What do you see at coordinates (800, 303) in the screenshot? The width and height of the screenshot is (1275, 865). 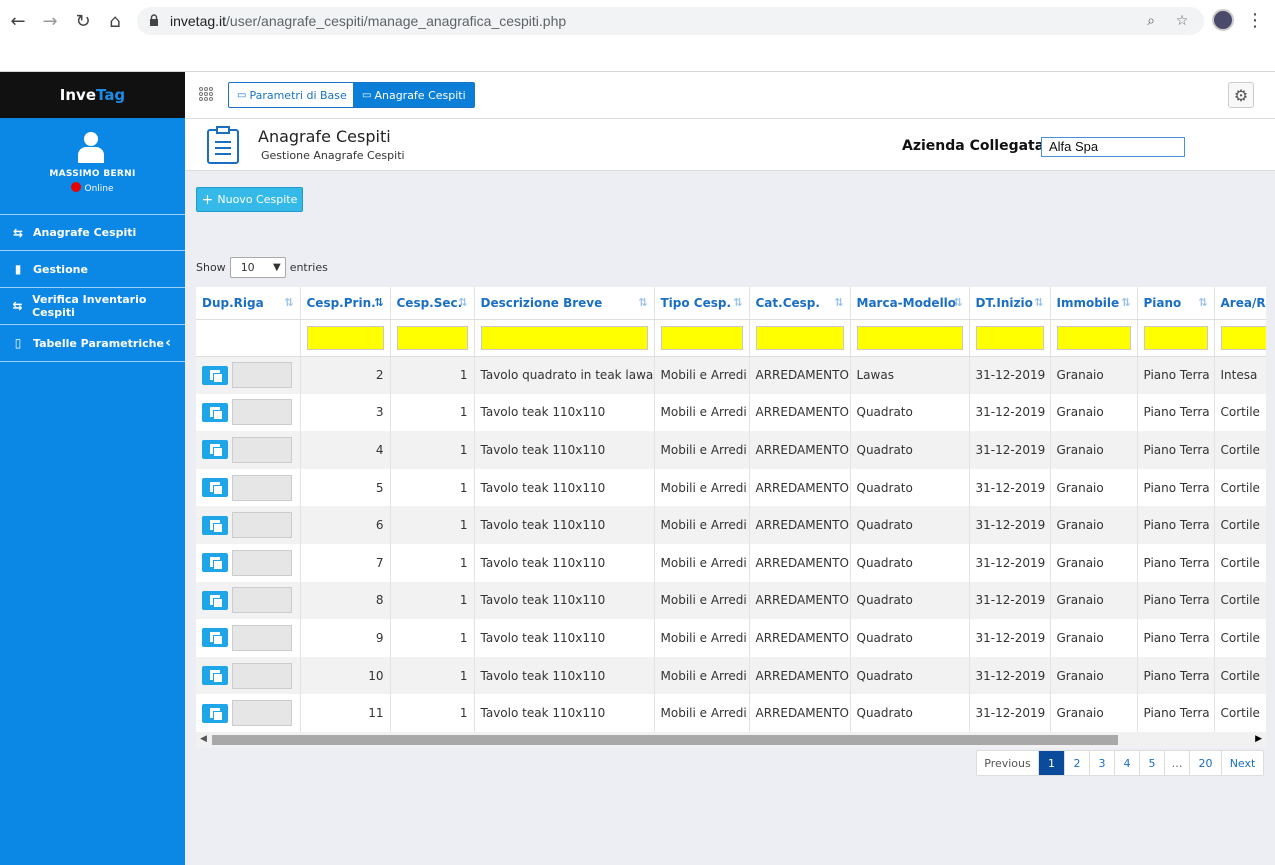 I see `column-header-cat: Cat.Cesp. ⇅` at bounding box center [800, 303].